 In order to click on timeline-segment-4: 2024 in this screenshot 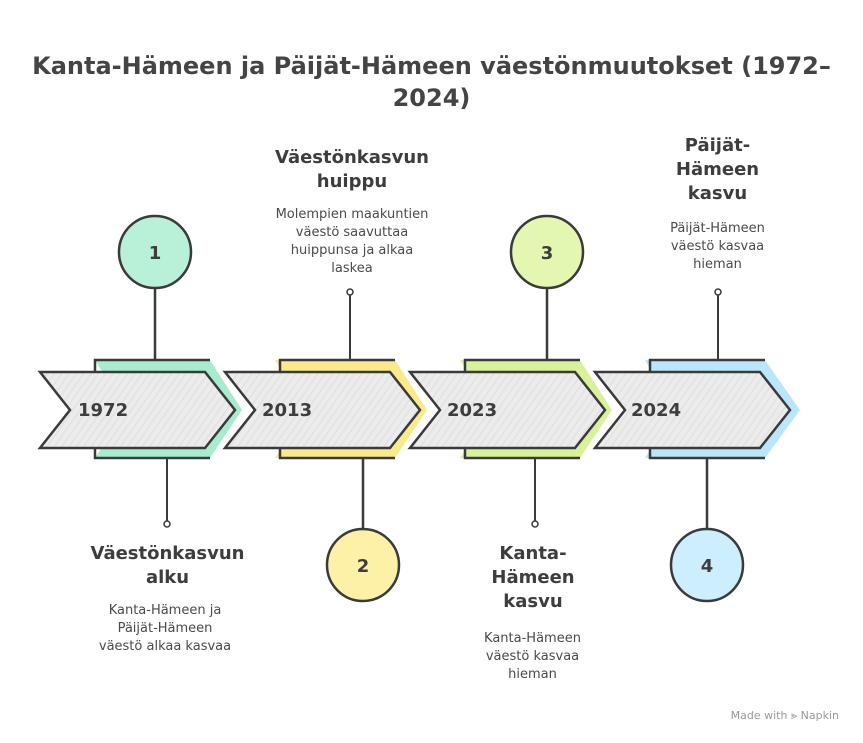, I will do `click(696, 409)`.